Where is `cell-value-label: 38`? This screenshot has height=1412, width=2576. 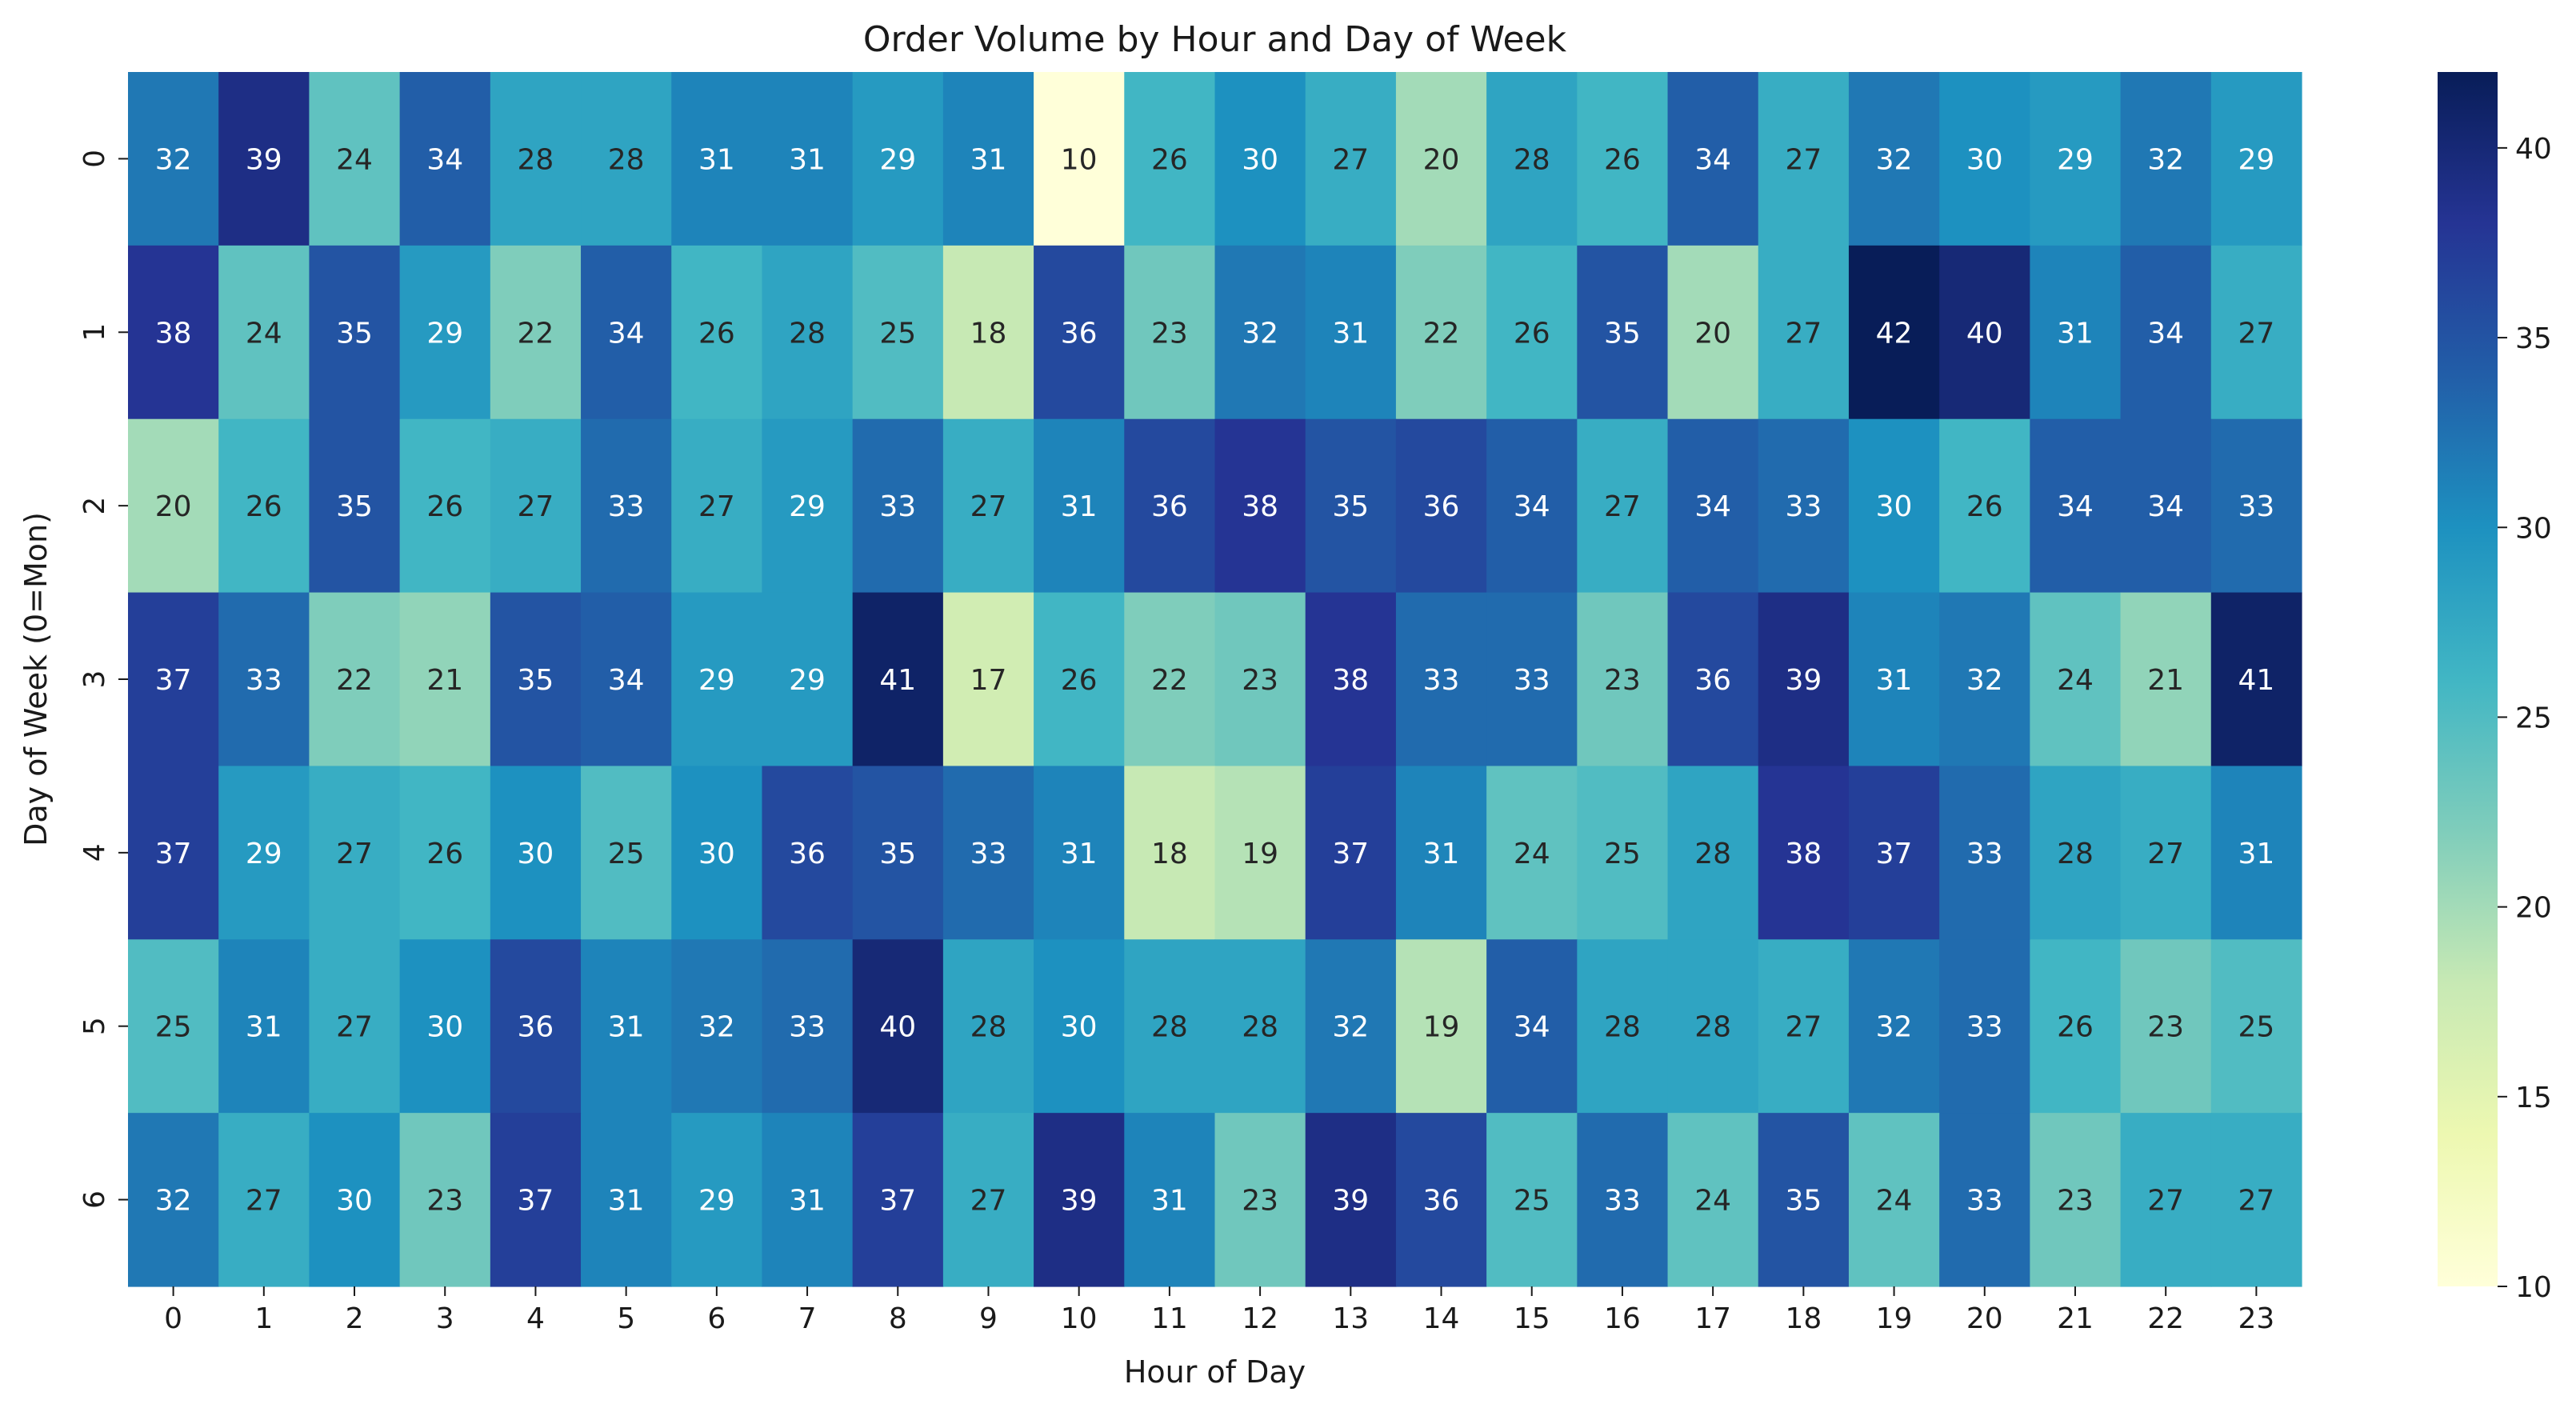
cell-value-label: 38 is located at coordinates (1803, 854).